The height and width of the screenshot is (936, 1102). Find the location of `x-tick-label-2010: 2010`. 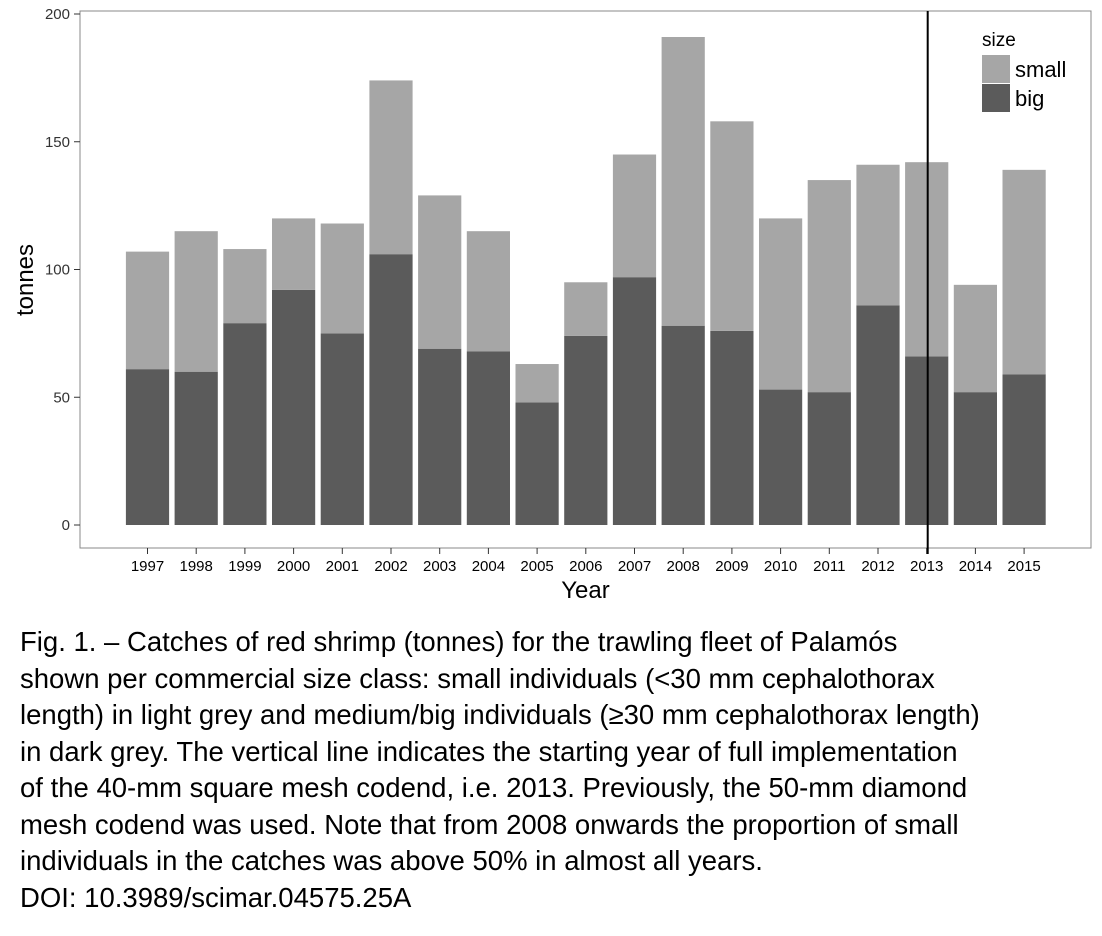

x-tick-label-2010: 2010 is located at coordinates (780, 566).